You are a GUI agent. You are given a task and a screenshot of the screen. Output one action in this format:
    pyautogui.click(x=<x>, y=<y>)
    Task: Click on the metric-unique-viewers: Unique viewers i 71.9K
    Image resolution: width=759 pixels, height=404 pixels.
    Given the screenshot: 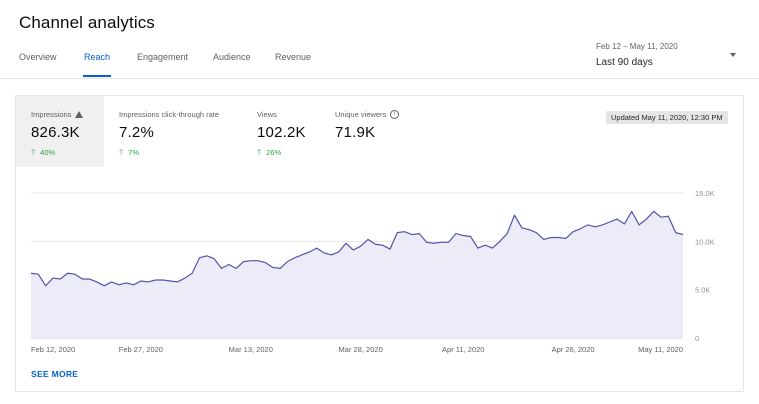 What is the action you would take?
    pyautogui.click(x=370, y=131)
    